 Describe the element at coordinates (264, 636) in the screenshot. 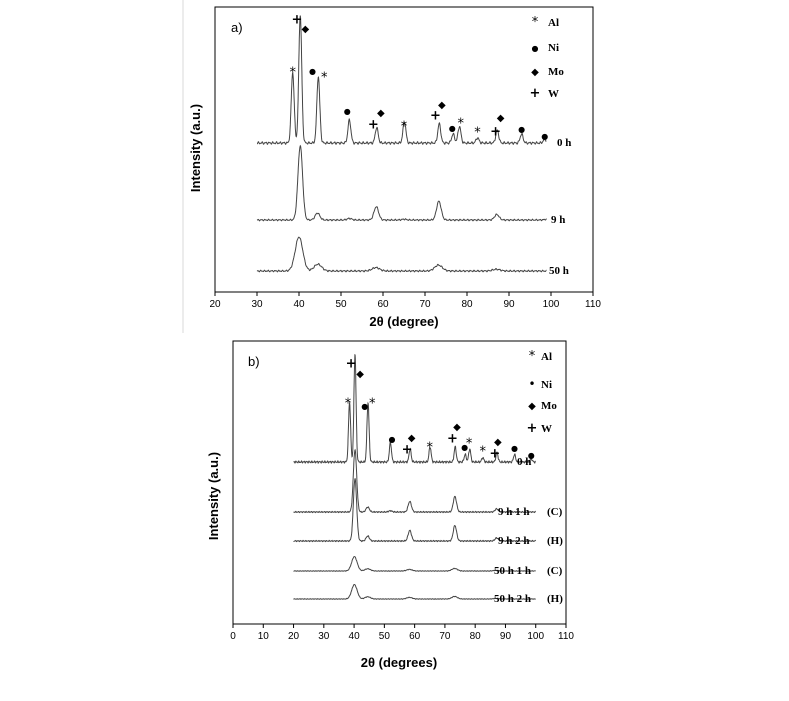

I see `x-tick-label: 10` at that location.